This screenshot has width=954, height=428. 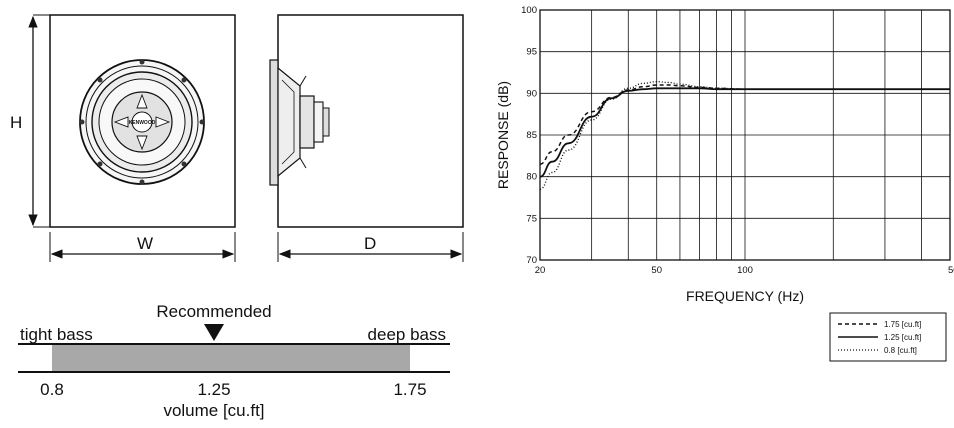 What do you see at coordinates (902, 337) in the screenshot?
I see `legend-item-2: 1.25 [cu.ft]` at bounding box center [902, 337].